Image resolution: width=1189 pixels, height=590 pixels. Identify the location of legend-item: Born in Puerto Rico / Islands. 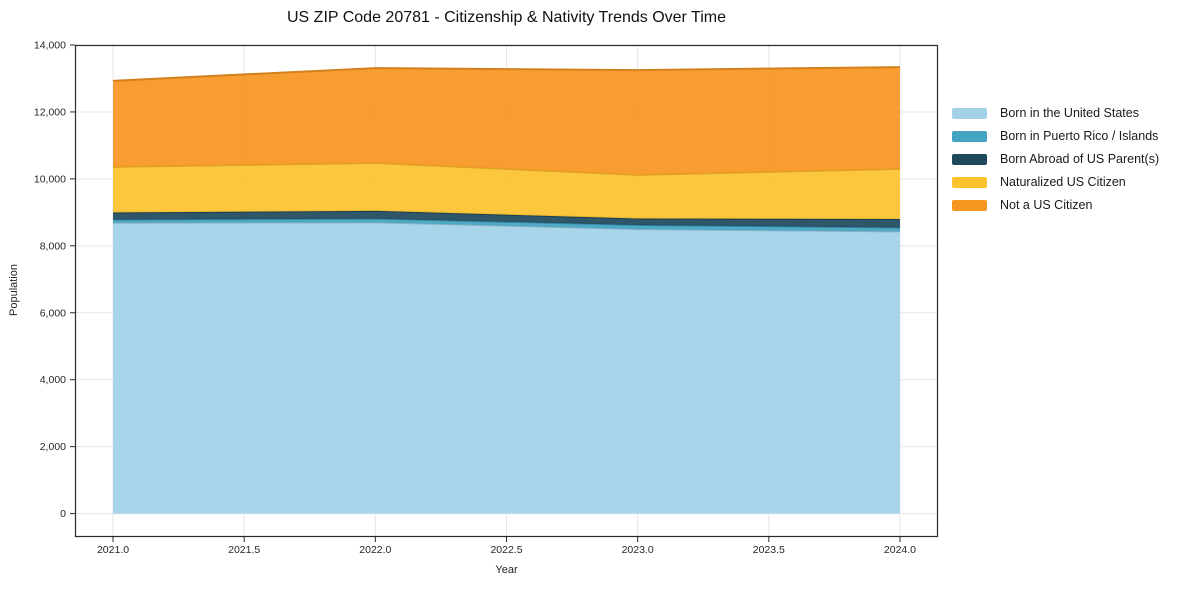
(1055, 136).